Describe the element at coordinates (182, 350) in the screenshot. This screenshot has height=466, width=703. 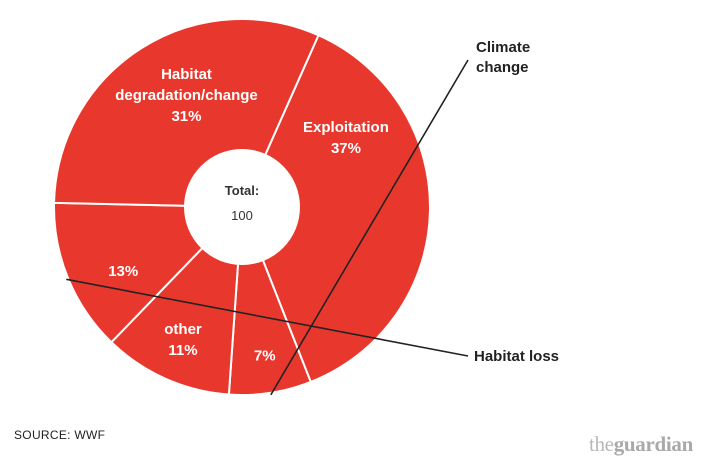
I see `slice-label-other-value: 11%` at that location.